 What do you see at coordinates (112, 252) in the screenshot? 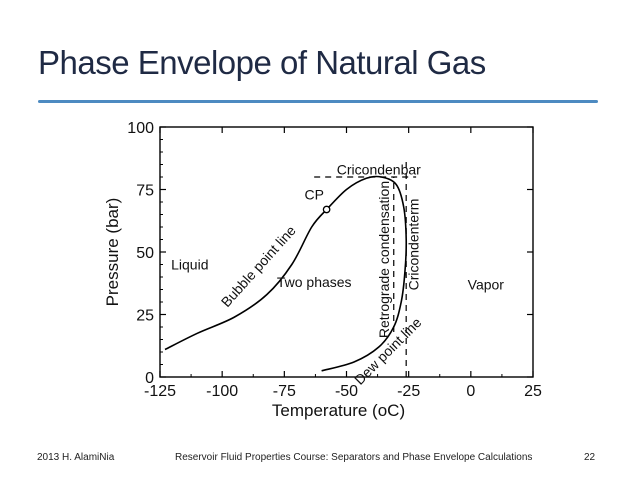
I see `y-axis-label: Pressure (bar)` at bounding box center [112, 252].